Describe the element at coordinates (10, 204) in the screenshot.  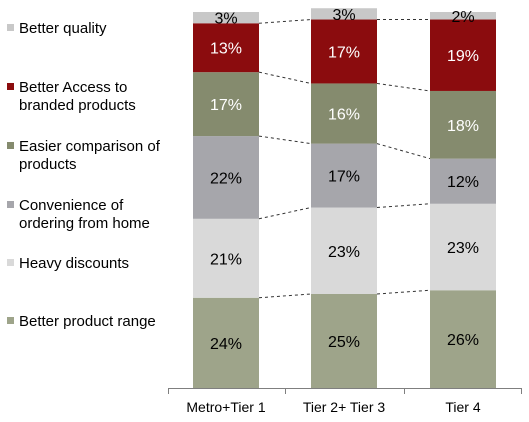
I see `legend-swatch-convenience-of-ordering-from-home` at that location.